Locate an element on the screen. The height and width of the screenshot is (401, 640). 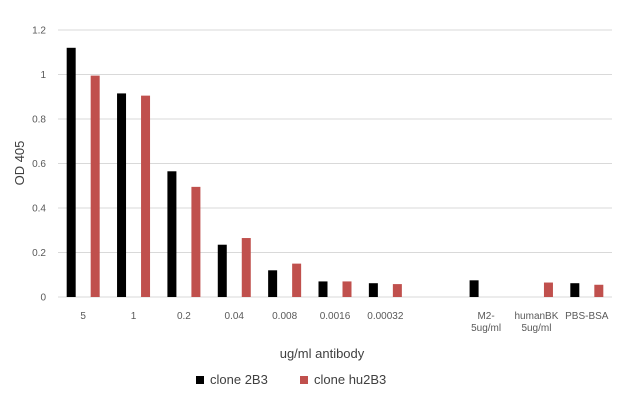
y-tick-label: 0 is located at coordinates (43, 298).